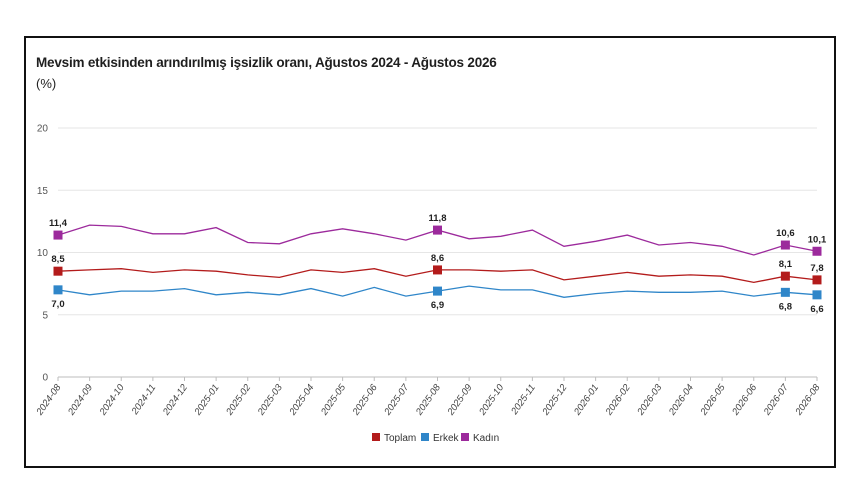 Image resolution: width=860 pixels, height=504 pixels. Describe the element at coordinates (376, 437) in the screenshot. I see `legend-swatch-toplam` at that location.